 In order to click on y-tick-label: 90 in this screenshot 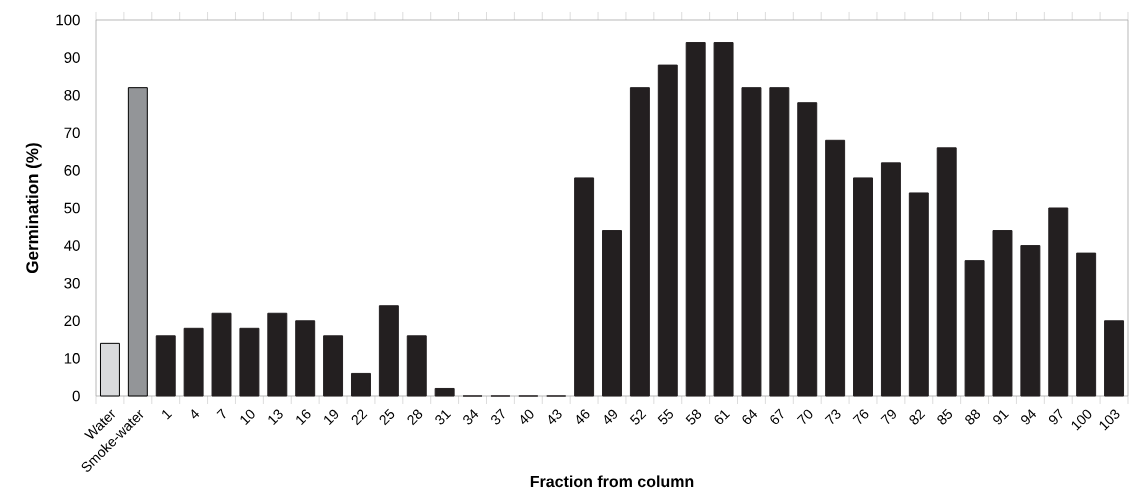, I will do `click(72, 57)`.